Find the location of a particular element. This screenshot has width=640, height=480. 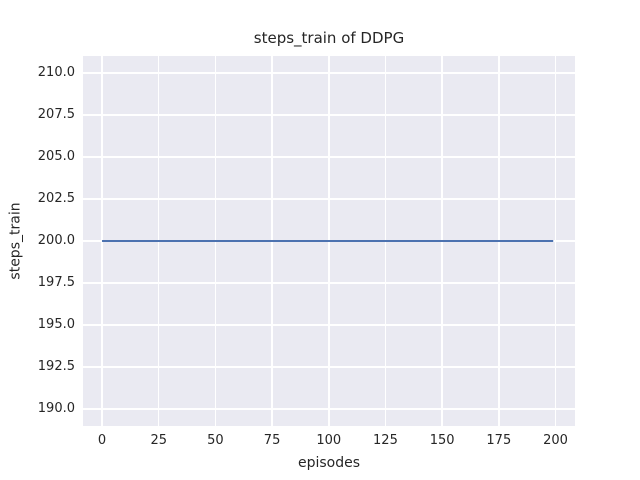

x-tick-label: 200 is located at coordinates (555, 440).